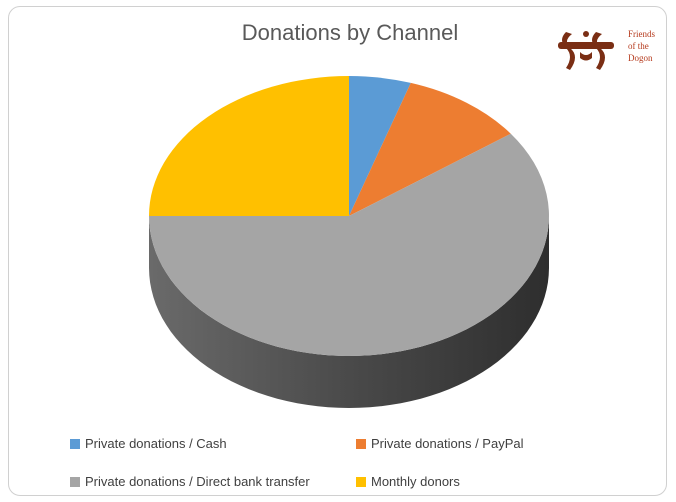  Describe the element at coordinates (415, 481) in the screenshot. I see `legend-label: Monthly donors` at that location.